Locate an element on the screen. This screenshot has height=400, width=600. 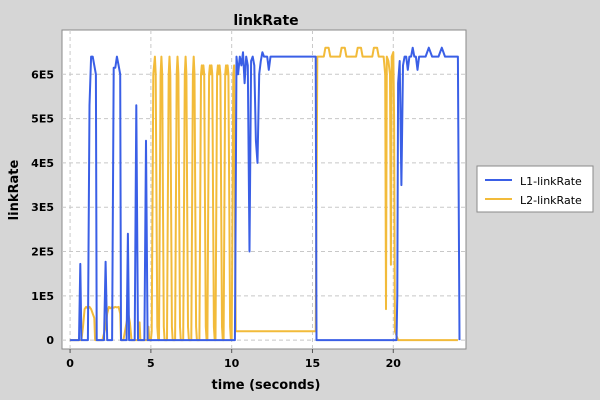
legend-box is located at coordinates (535, 189).